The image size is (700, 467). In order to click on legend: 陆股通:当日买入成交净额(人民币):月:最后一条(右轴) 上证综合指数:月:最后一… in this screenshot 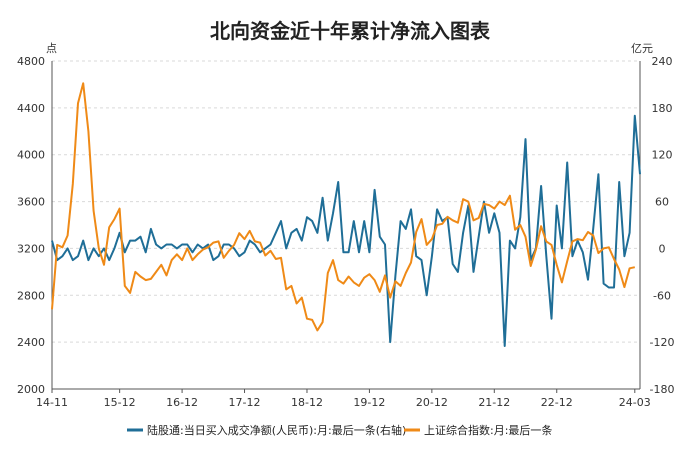, I will do `click(339, 430)`.